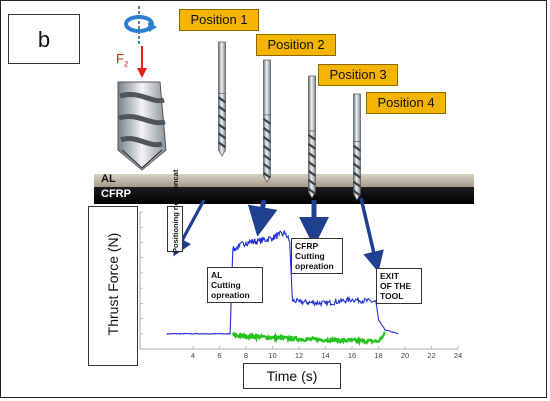 The height and width of the screenshot is (401, 550). What do you see at coordinates (193, 355) in the screenshot?
I see `x-tick-label: 4` at bounding box center [193, 355].